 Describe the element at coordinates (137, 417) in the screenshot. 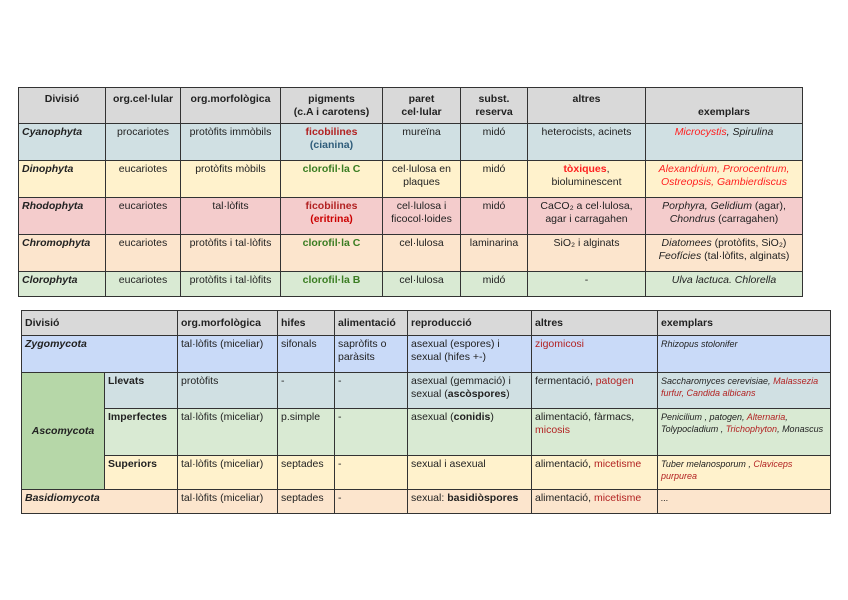

I see `cell-text: Imperfectes` at that location.